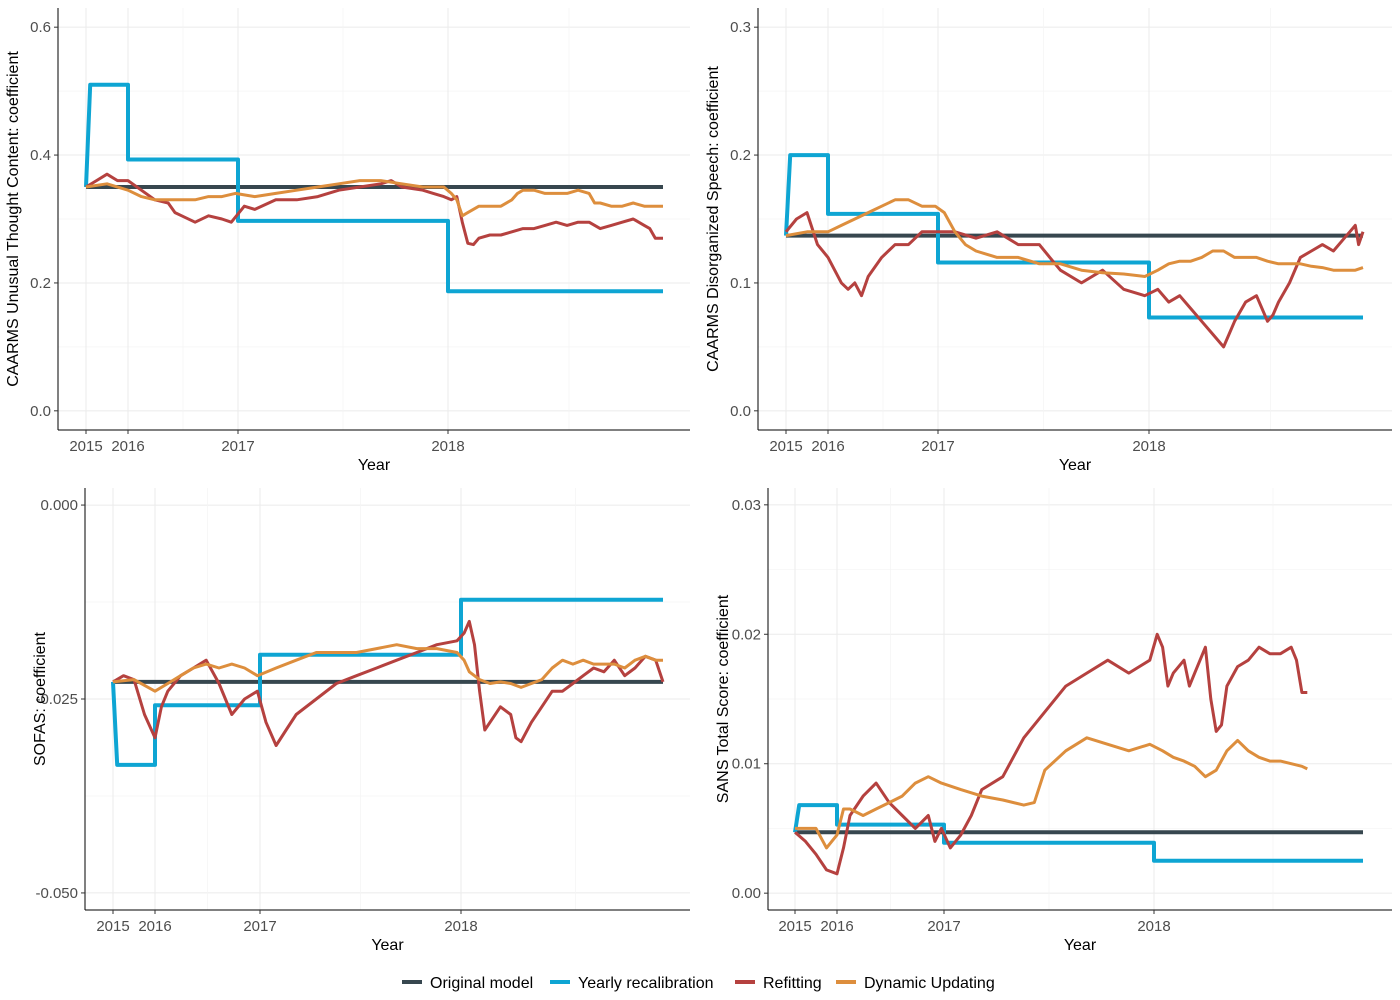 Image resolution: width=1400 pixels, height=1000 pixels. I want to click on y-tick-label: 0.00, so click(746, 893).